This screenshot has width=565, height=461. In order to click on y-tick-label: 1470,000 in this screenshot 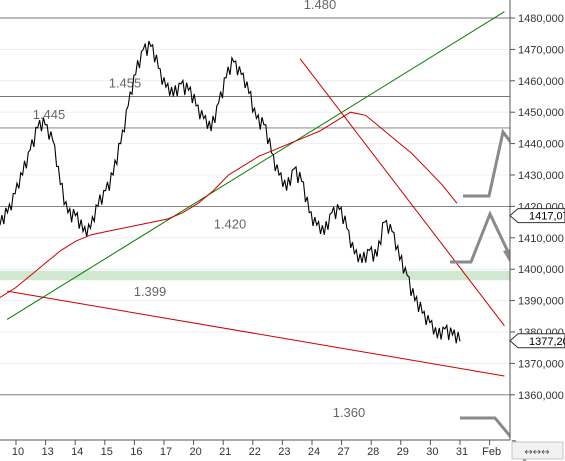, I will do `click(541, 50)`.